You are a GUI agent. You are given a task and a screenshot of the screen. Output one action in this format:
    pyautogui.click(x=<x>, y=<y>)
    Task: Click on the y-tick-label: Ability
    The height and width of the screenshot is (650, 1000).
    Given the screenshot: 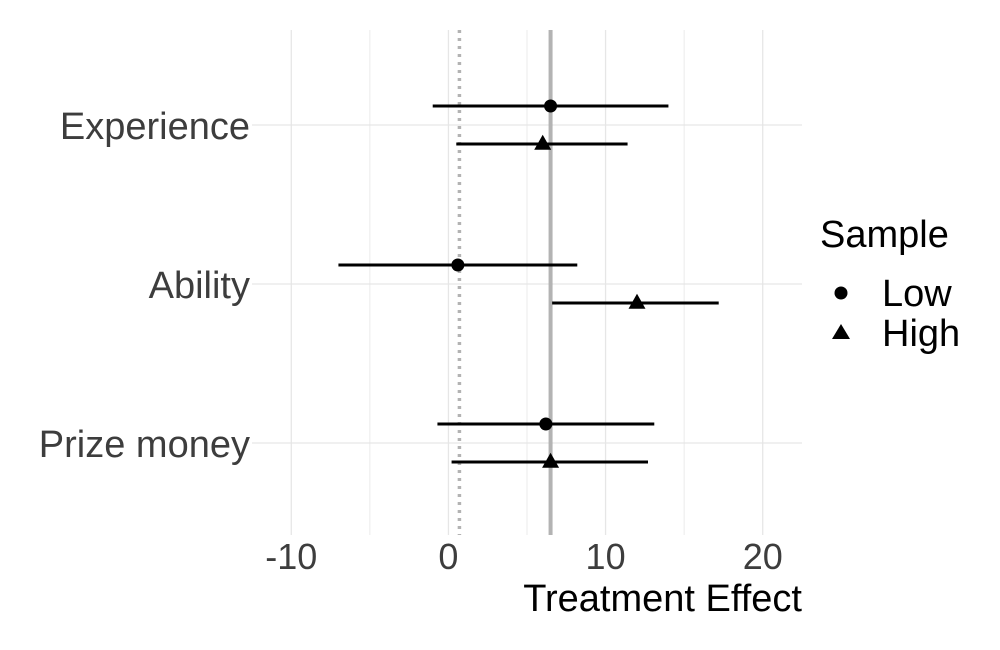 What is the action you would take?
    pyautogui.click(x=199, y=286)
    